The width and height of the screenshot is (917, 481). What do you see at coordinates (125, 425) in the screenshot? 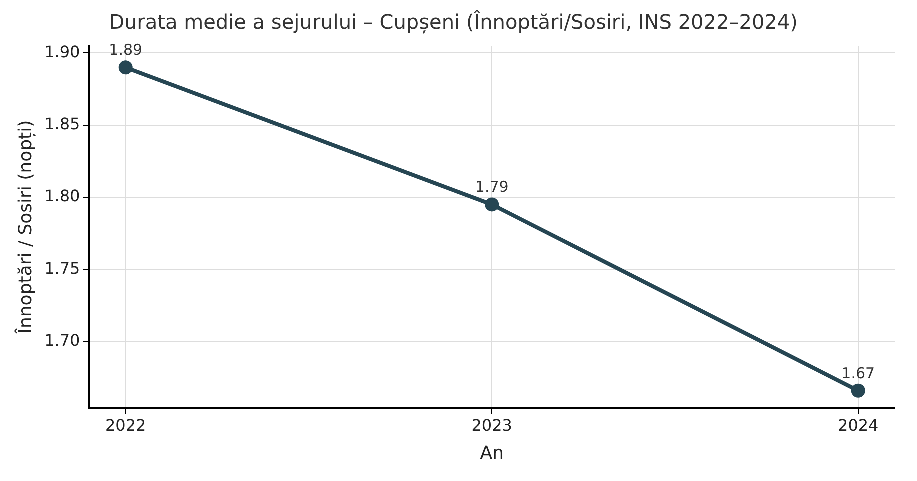
I see `x-tick-label: 2022` at bounding box center [125, 425].